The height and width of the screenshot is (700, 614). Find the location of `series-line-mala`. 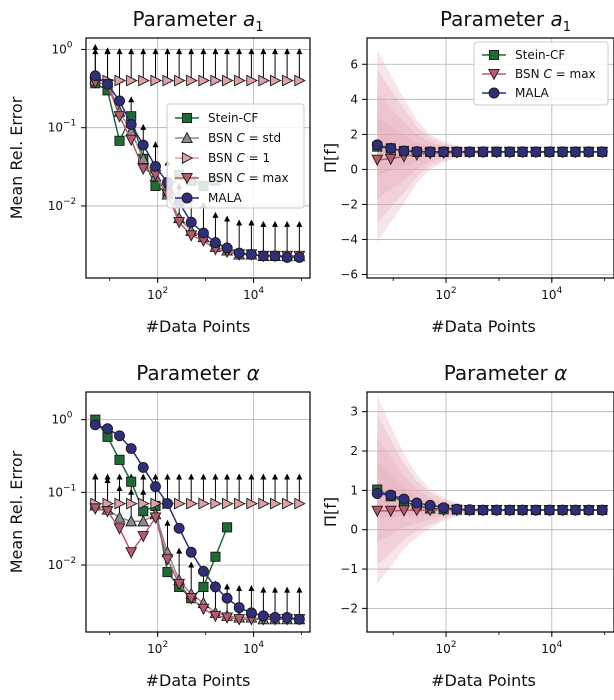

series-line-mala is located at coordinates (197, 522).